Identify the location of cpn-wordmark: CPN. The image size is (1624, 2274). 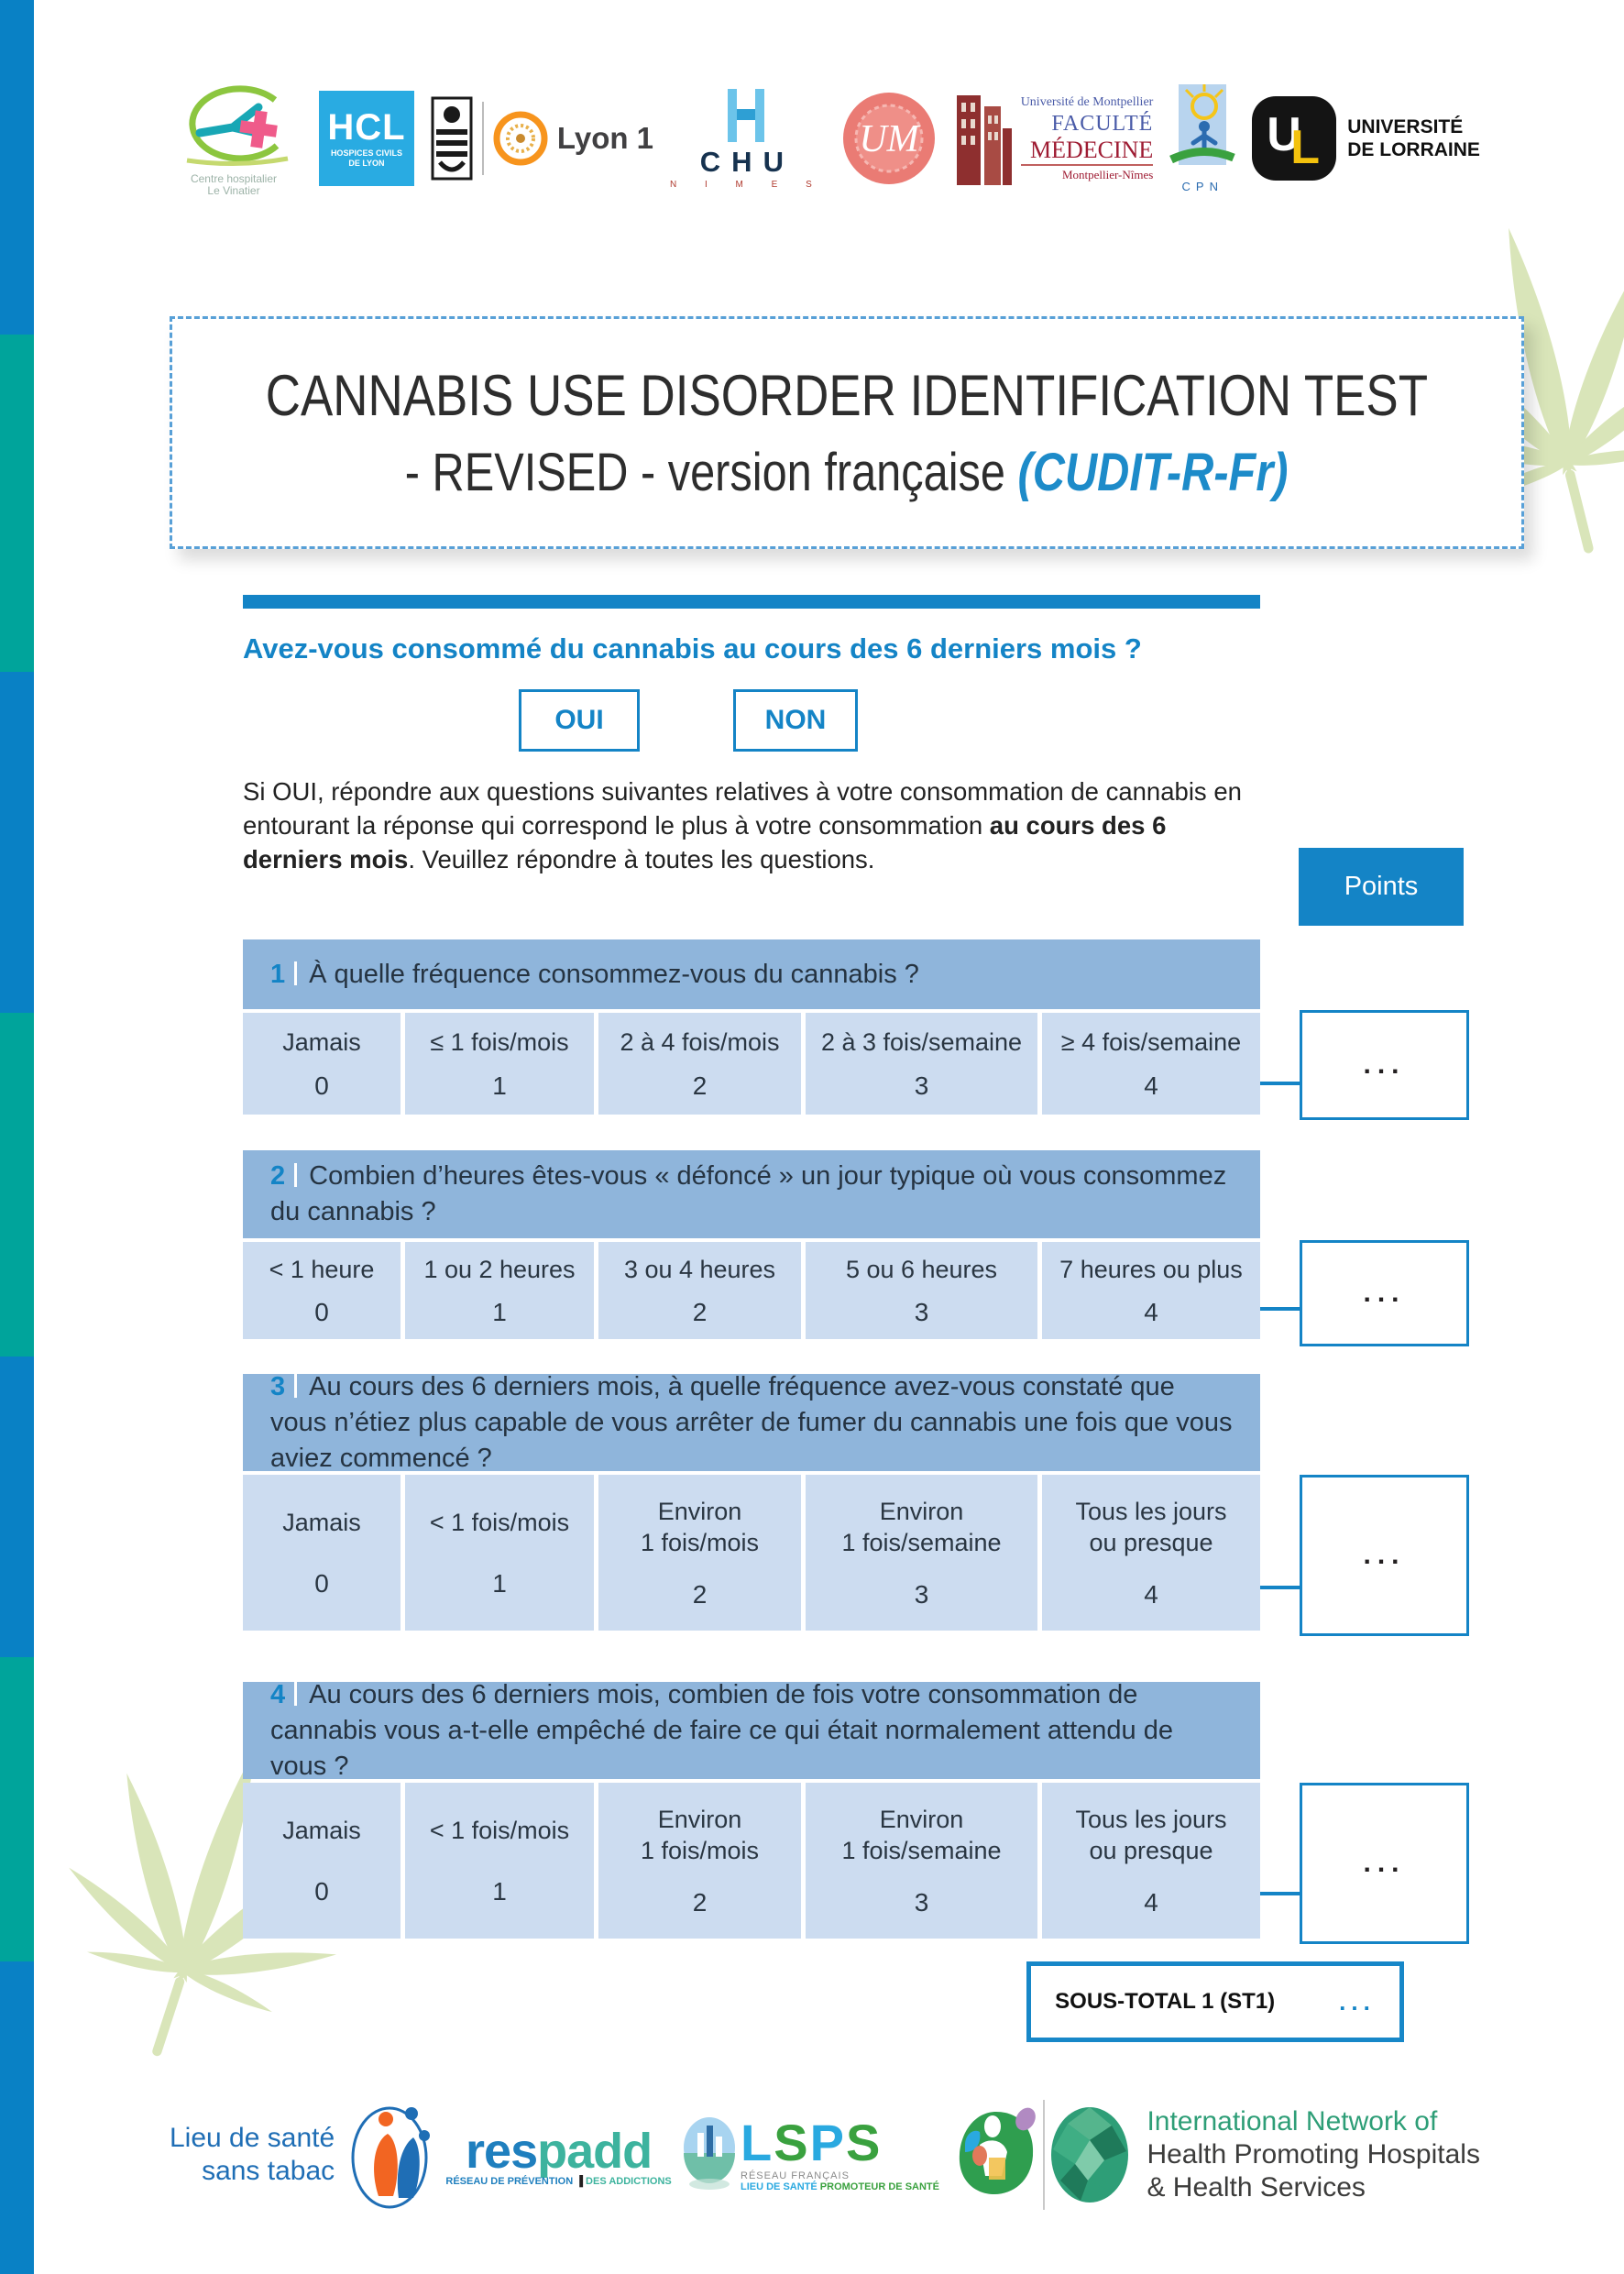
(1202, 186).